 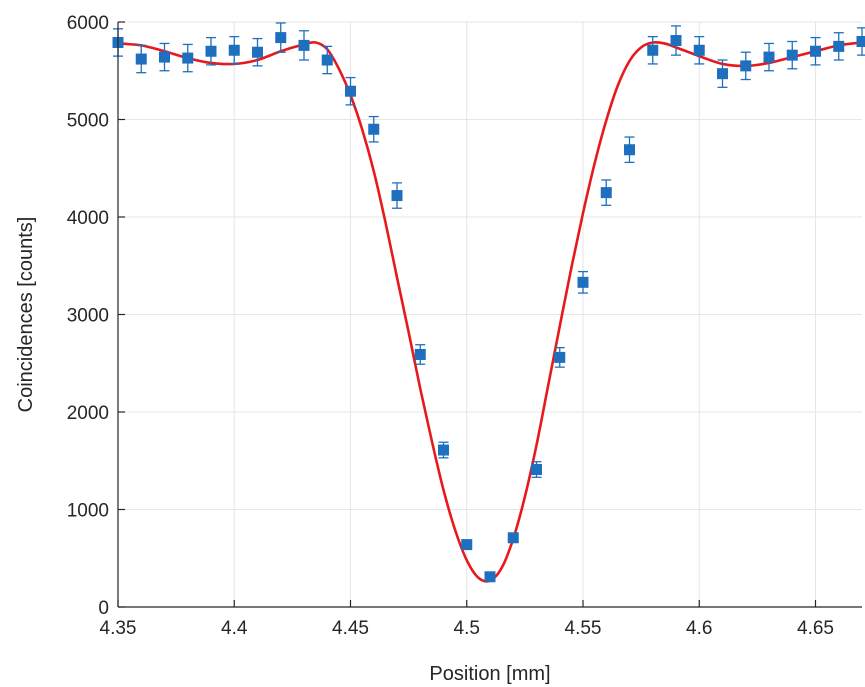 I want to click on y-tick-label: 0, so click(x=103, y=608).